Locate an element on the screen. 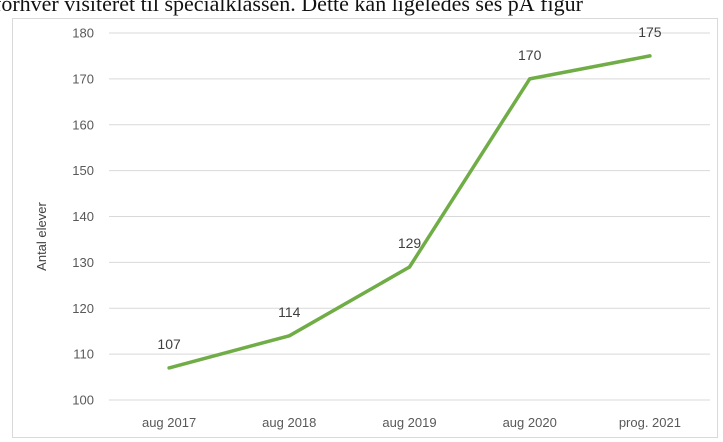 The width and height of the screenshot is (723, 442). y-axis-tick-labels: 100 110 120 130 140 150 160 170 180 is located at coordinates (83, 217).